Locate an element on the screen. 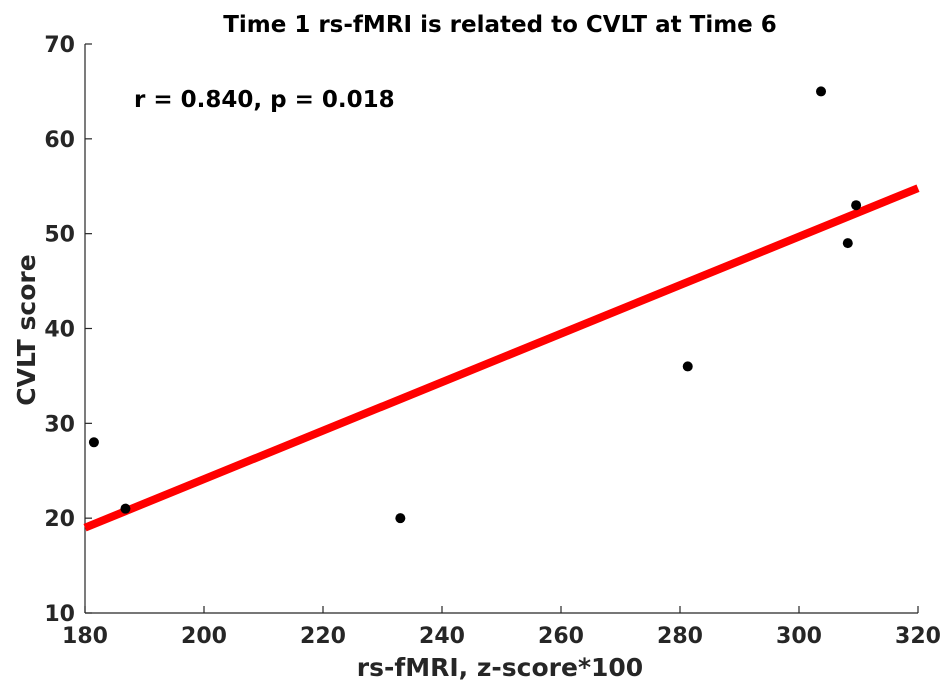  y-axis-label: CVLT score is located at coordinates (26, 329).